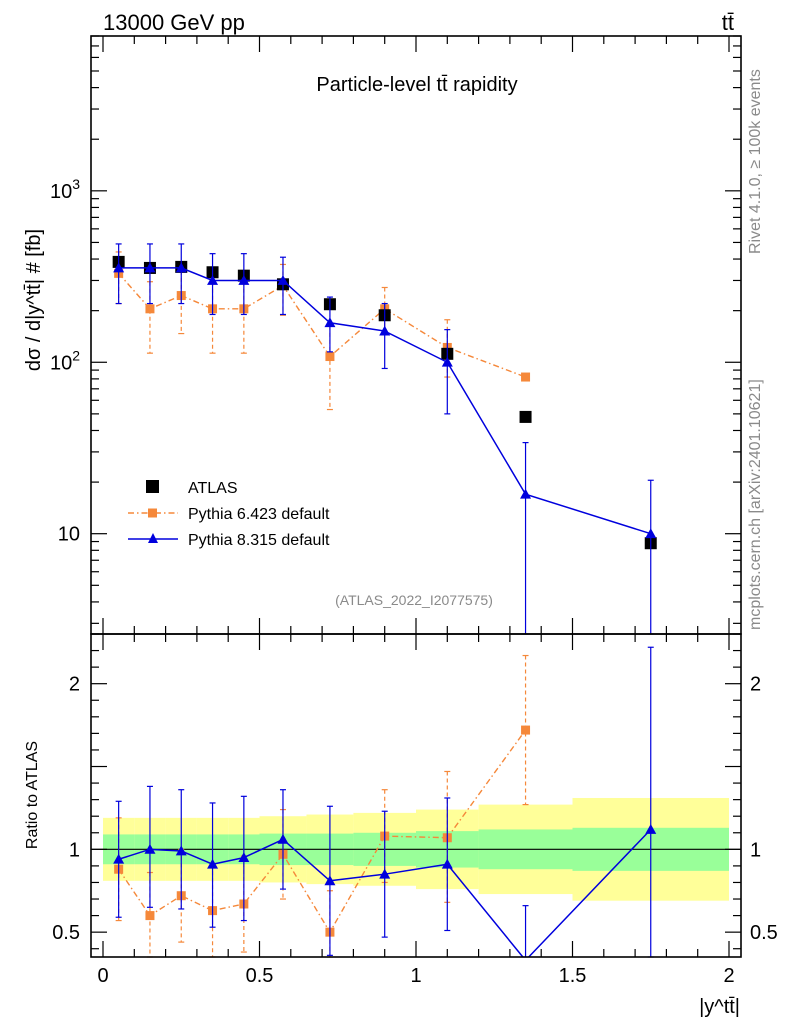 Image resolution: width=786 pixels, height=1024 pixels. I want to click on y-tick-label: 10³, so click(65, 189).